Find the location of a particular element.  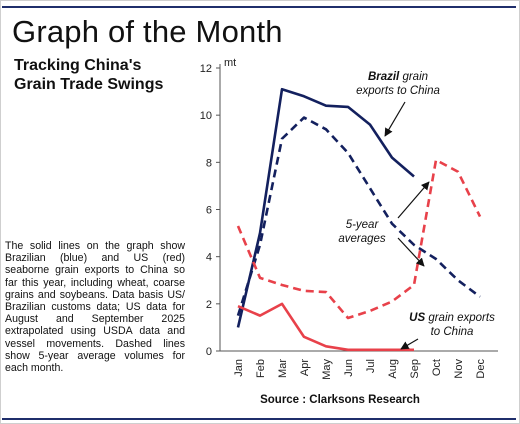

x-tick-label: May is located at coordinates (327, 369).